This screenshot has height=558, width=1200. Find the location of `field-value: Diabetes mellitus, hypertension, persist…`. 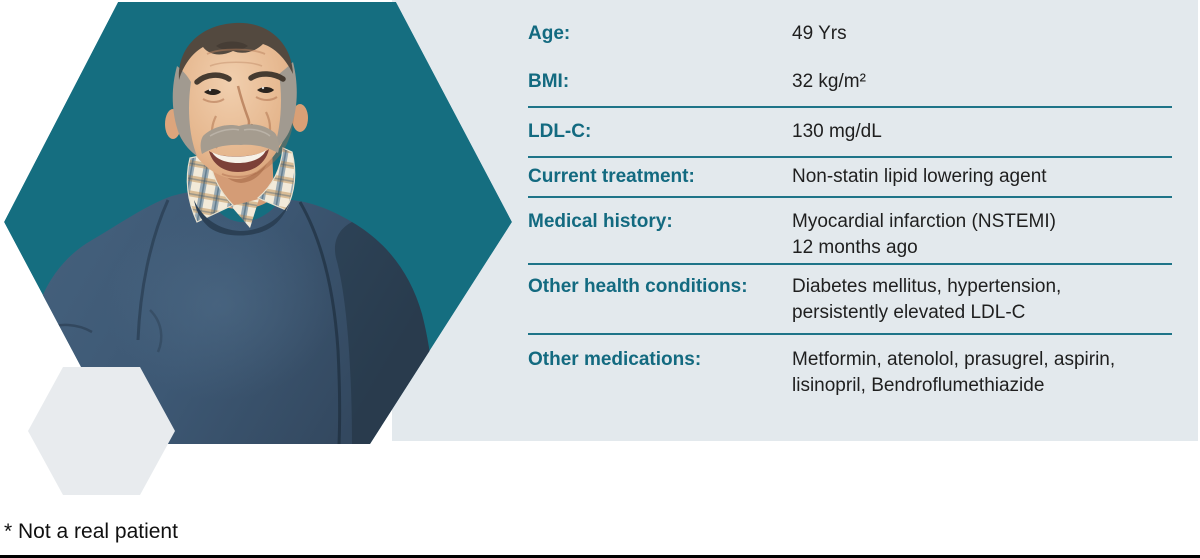

field-value: Diabetes mellitus, hypertension, persist… is located at coordinates (927, 299).